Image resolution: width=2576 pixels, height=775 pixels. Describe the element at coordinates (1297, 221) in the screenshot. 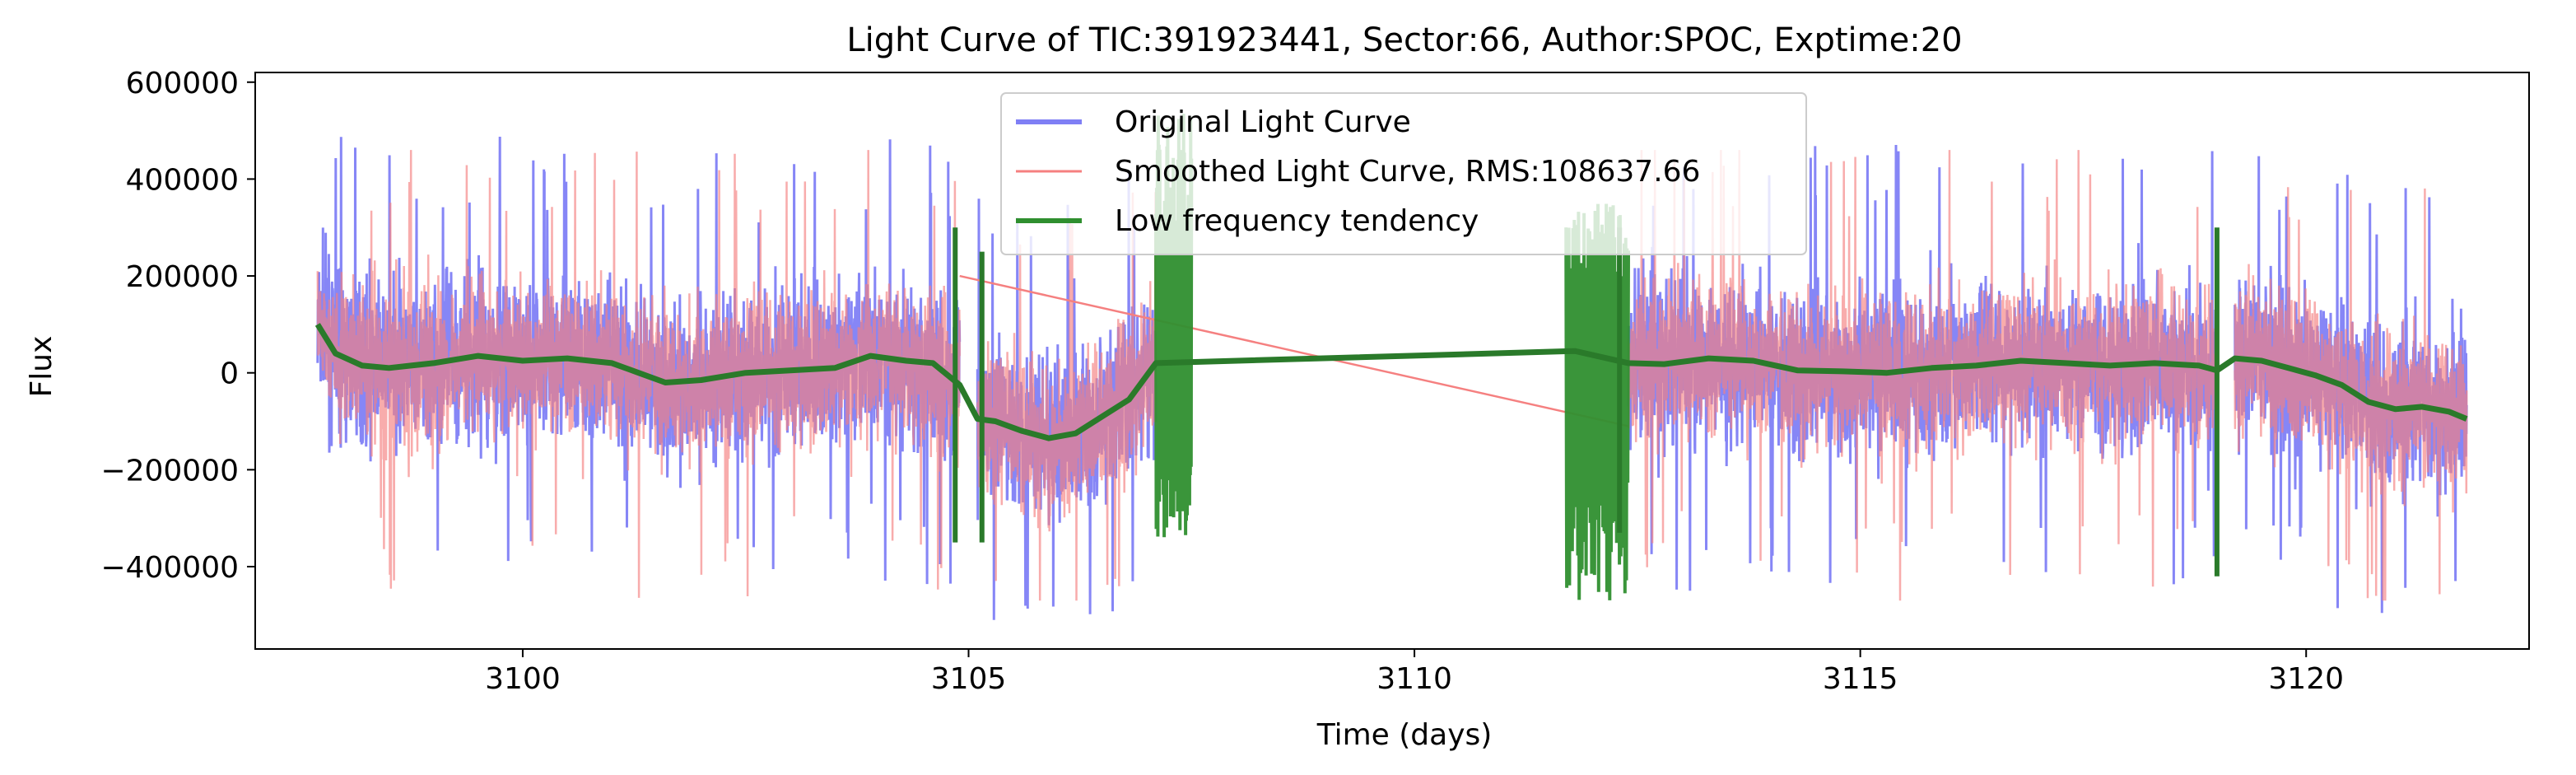

I see `legend-label-trend: Low frequency tendency` at that location.